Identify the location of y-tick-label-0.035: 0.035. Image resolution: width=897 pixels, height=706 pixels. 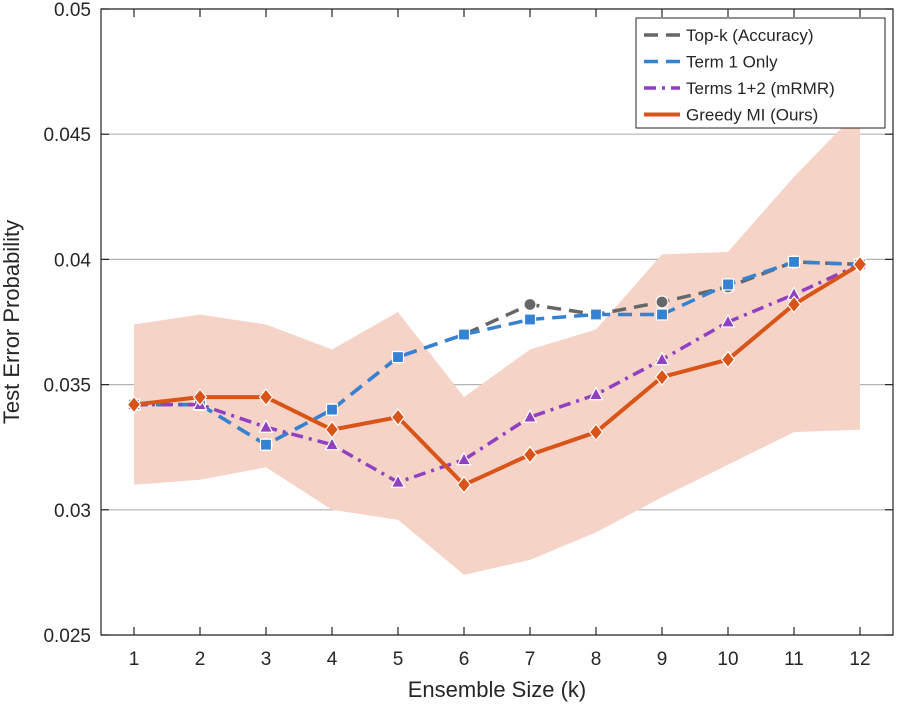
(67, 386).